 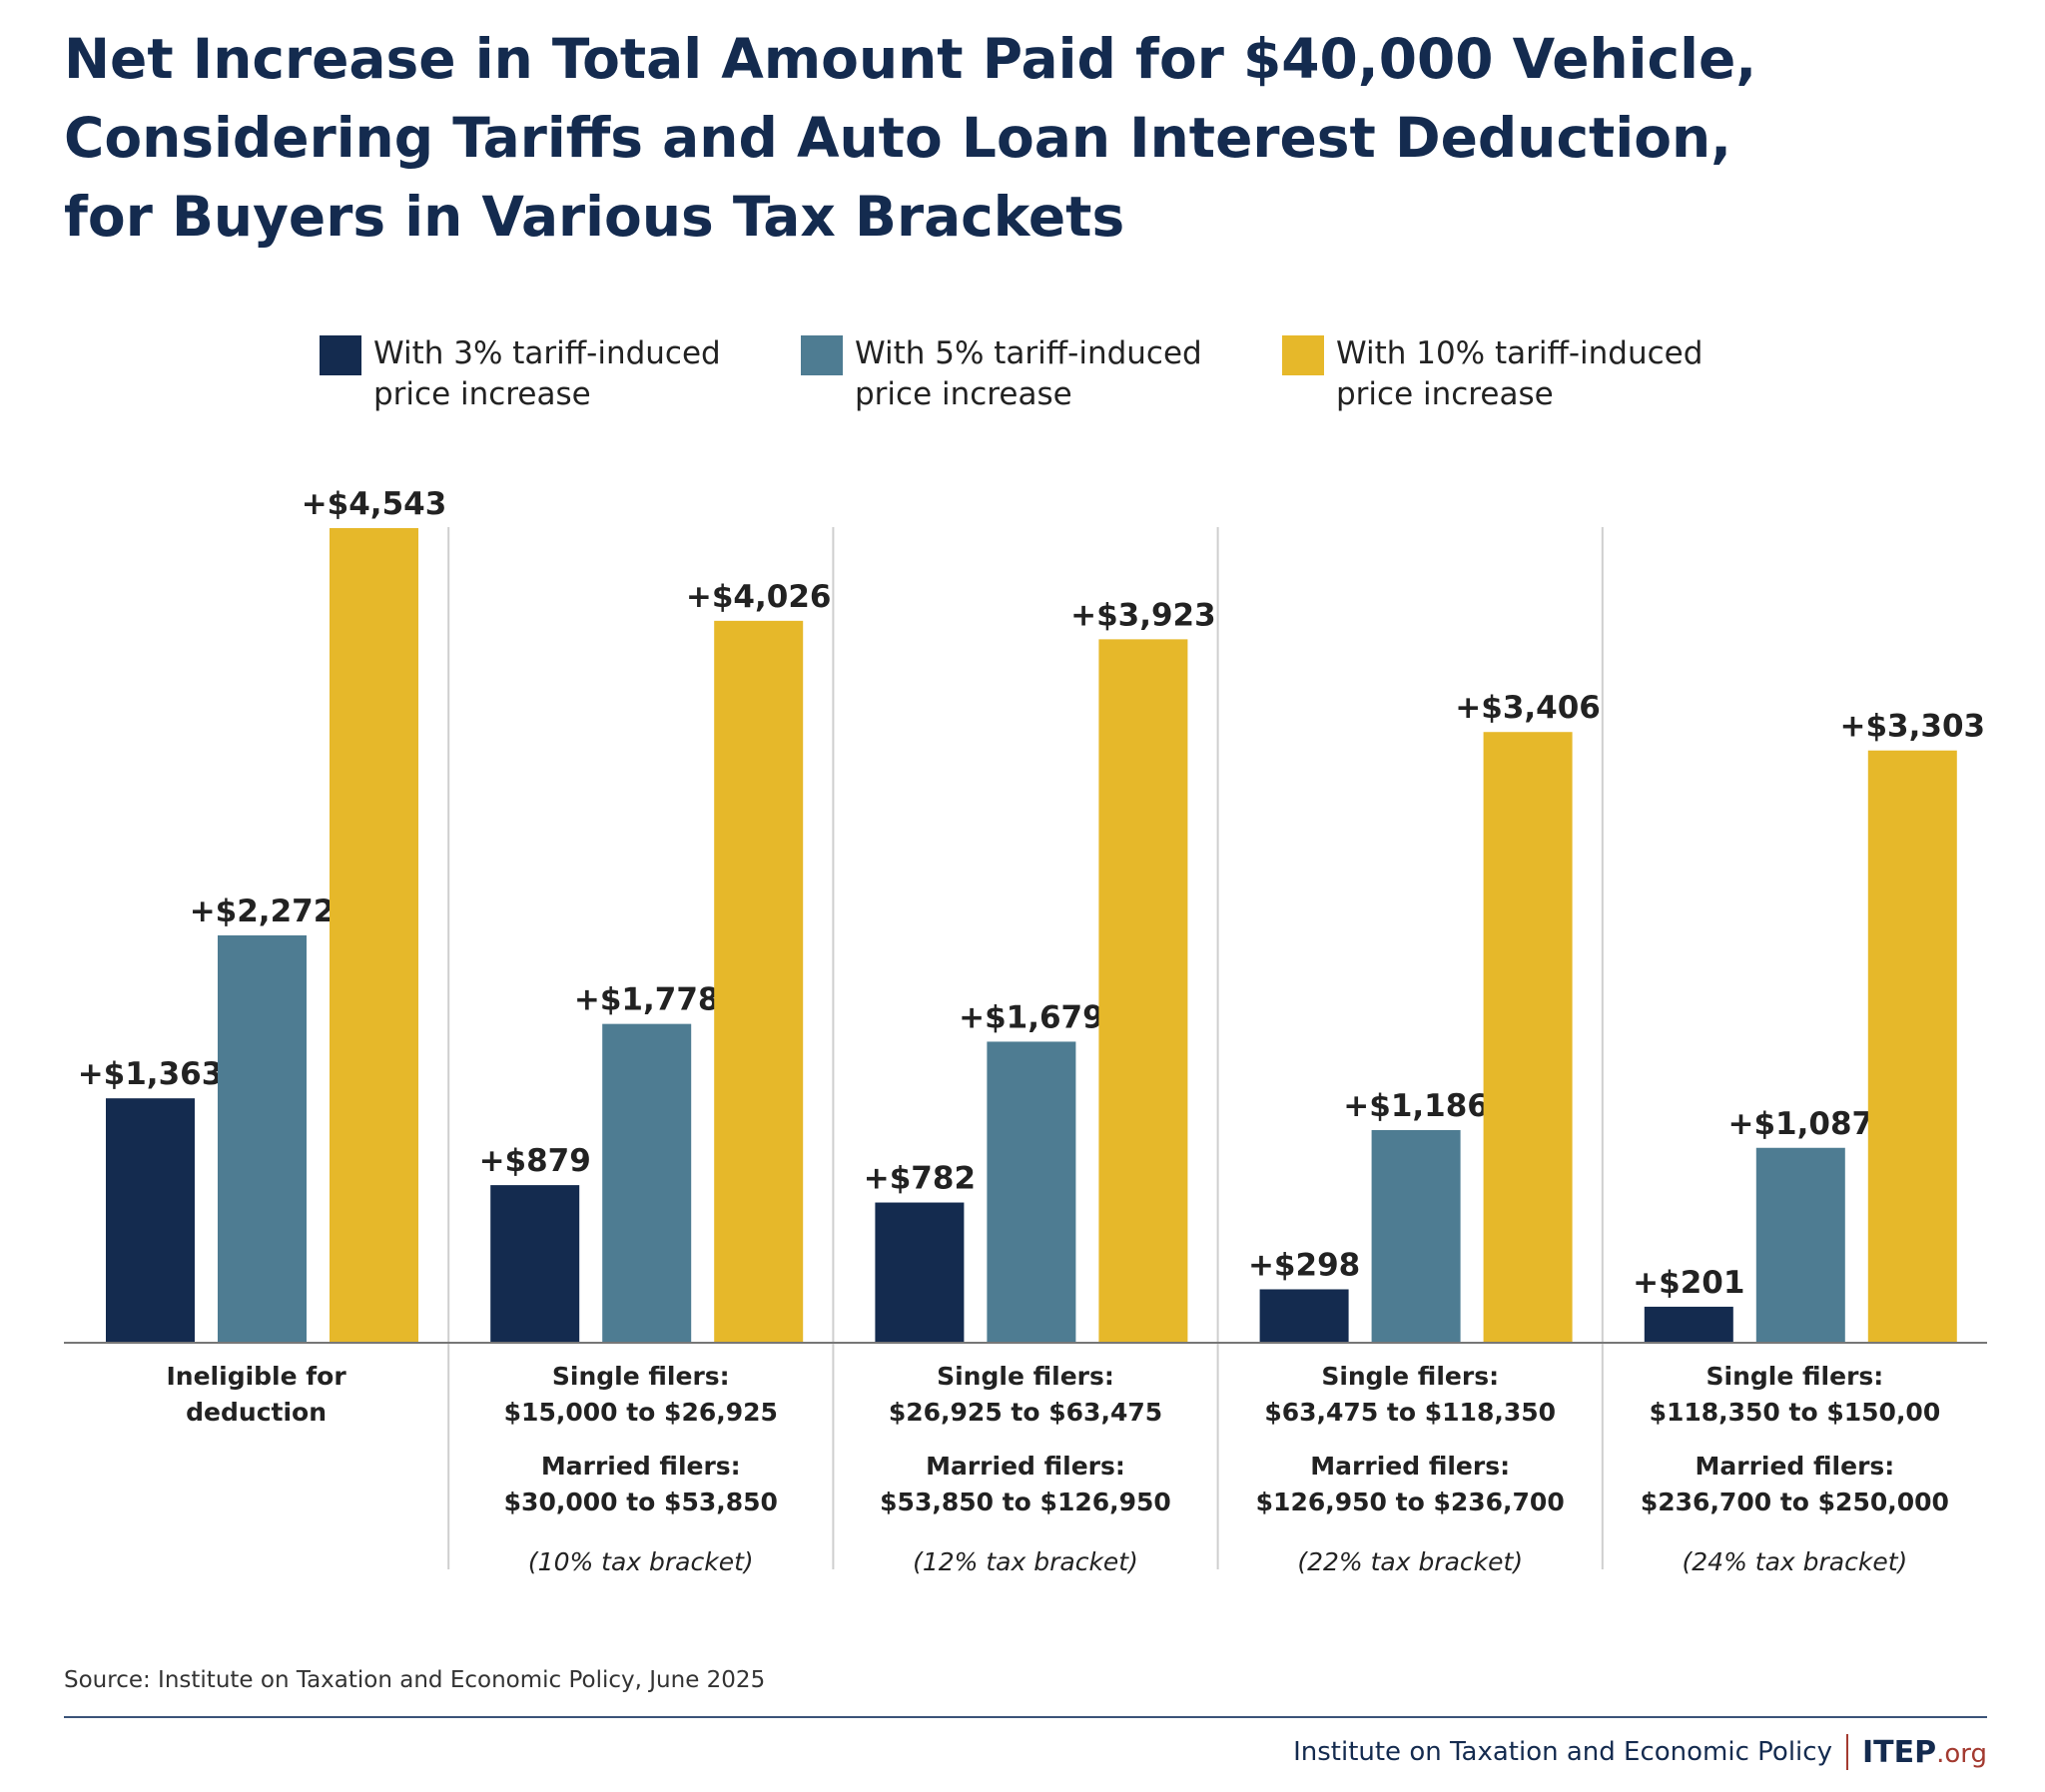 I want to click on legend-item-10pct: With 10% tariff-induced price increase, so click(x=1493, y=374).